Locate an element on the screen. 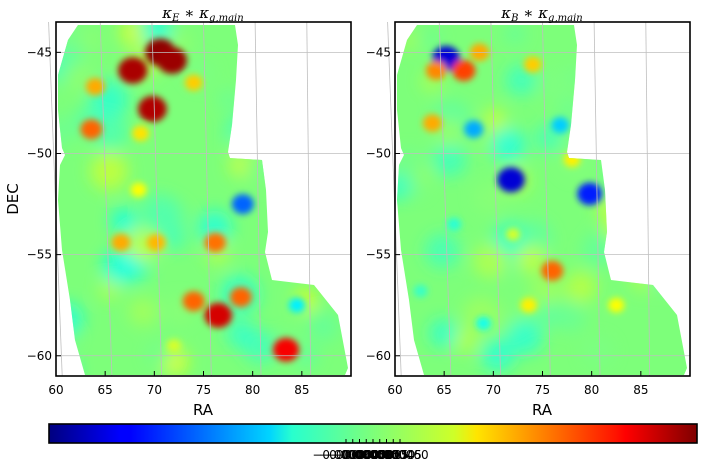 This screenshot has width=704, height=472. y-tick-label: −60 is located at coordinates (39, 356).